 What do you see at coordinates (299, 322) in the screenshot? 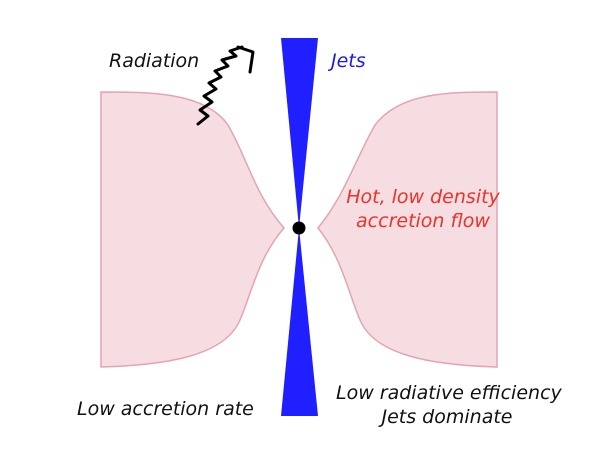
I see `lower-jet` at bounding box center [299, 322].